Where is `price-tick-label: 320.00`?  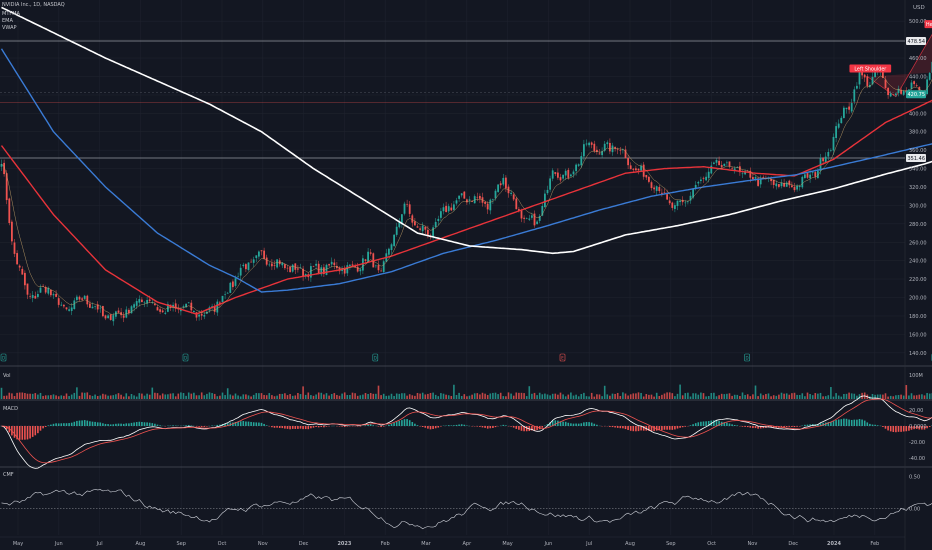 price-tick-label: 320.00 is located at coordinates (918, 188).